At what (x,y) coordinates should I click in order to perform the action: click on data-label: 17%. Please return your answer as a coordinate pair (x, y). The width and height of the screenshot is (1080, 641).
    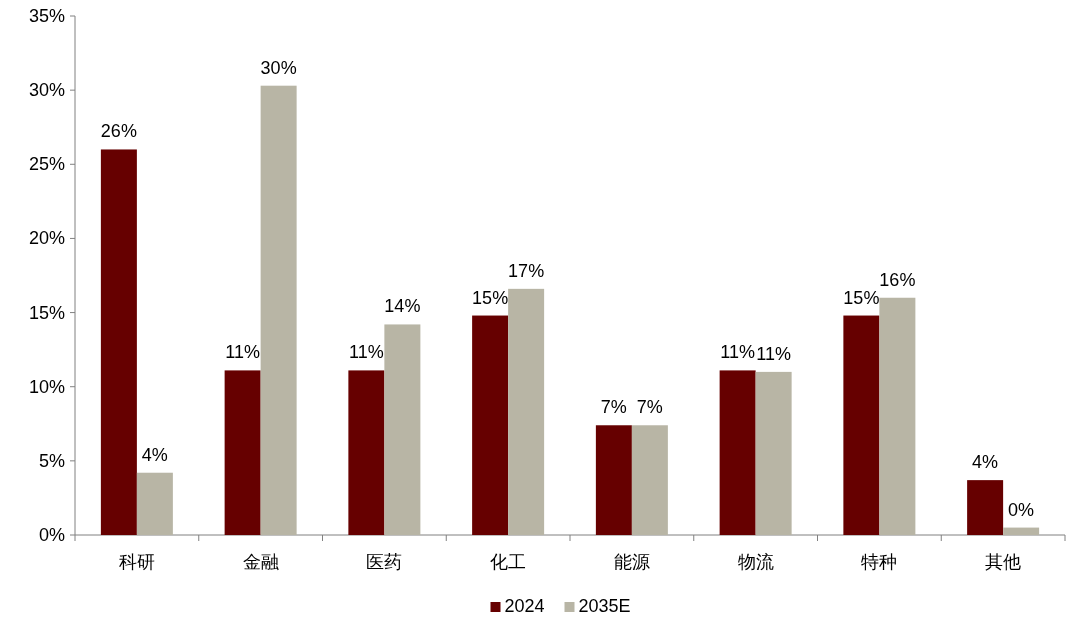
    Looking at the image, I should click on (526, 270).